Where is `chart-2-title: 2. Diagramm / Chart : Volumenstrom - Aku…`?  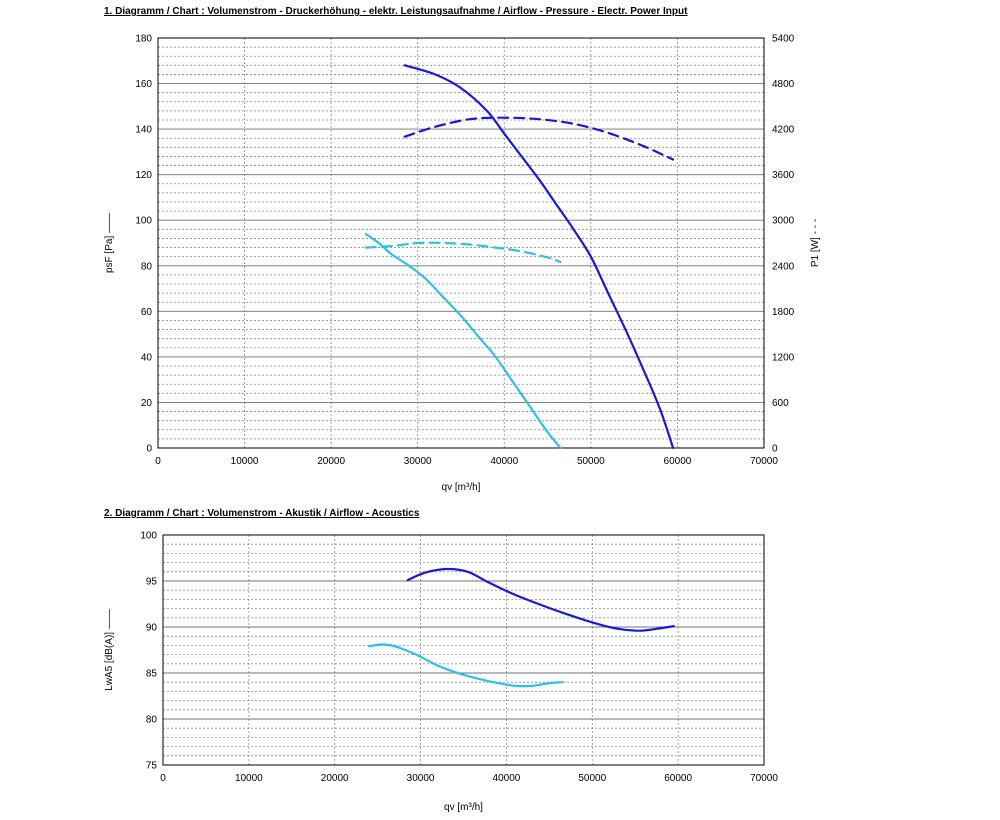
chart-2-title: 2. Diagramm / Chart : Volumenstrom - Aku… is located at coordinates (262, 513).